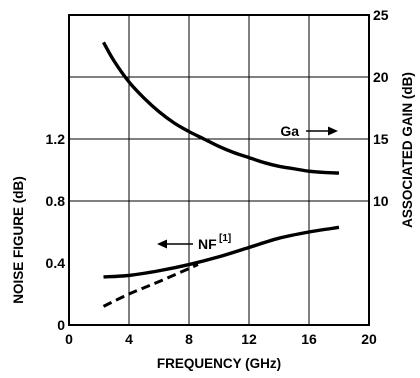  What do you see at coordinates (407, 150) in the screenshot?
I see `y-axis-label-right: ASSOCIATED GAIN (dB)` at bounding box center [407, 150].